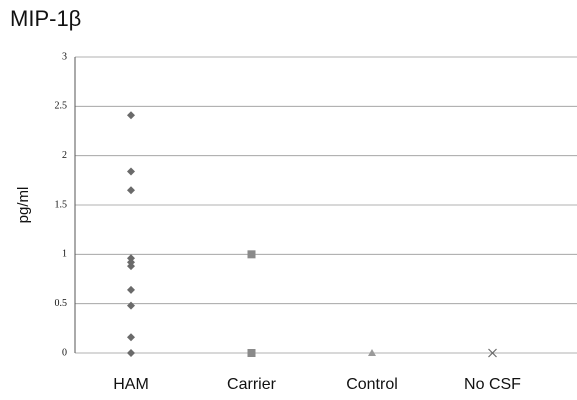 The height and width of the screenshot is (400, 577). I want to click on y-tick-label: 1.5, so click(61, 204).